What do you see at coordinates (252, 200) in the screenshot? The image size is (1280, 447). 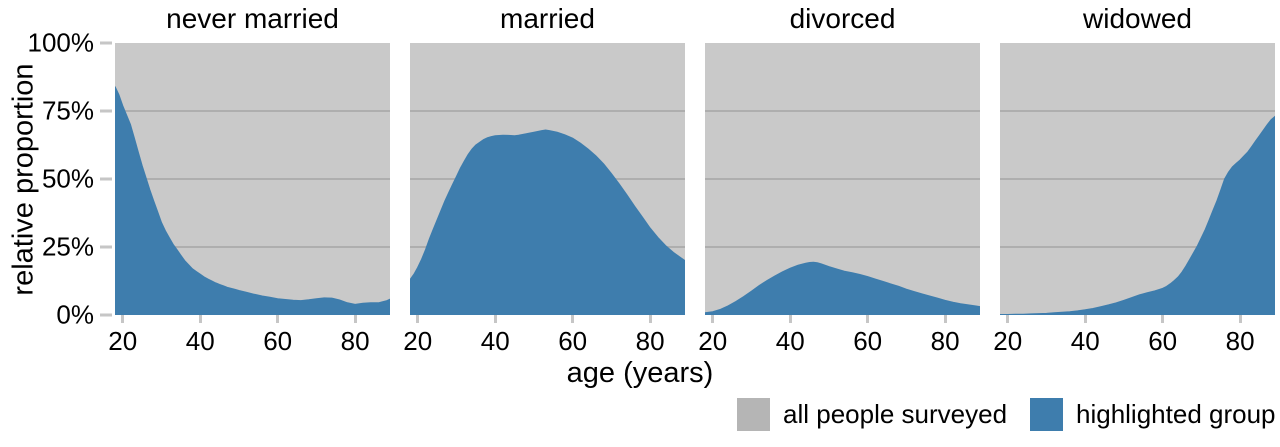 I see `highlighted-group-area-never-married` at bounding box center [252, 200].